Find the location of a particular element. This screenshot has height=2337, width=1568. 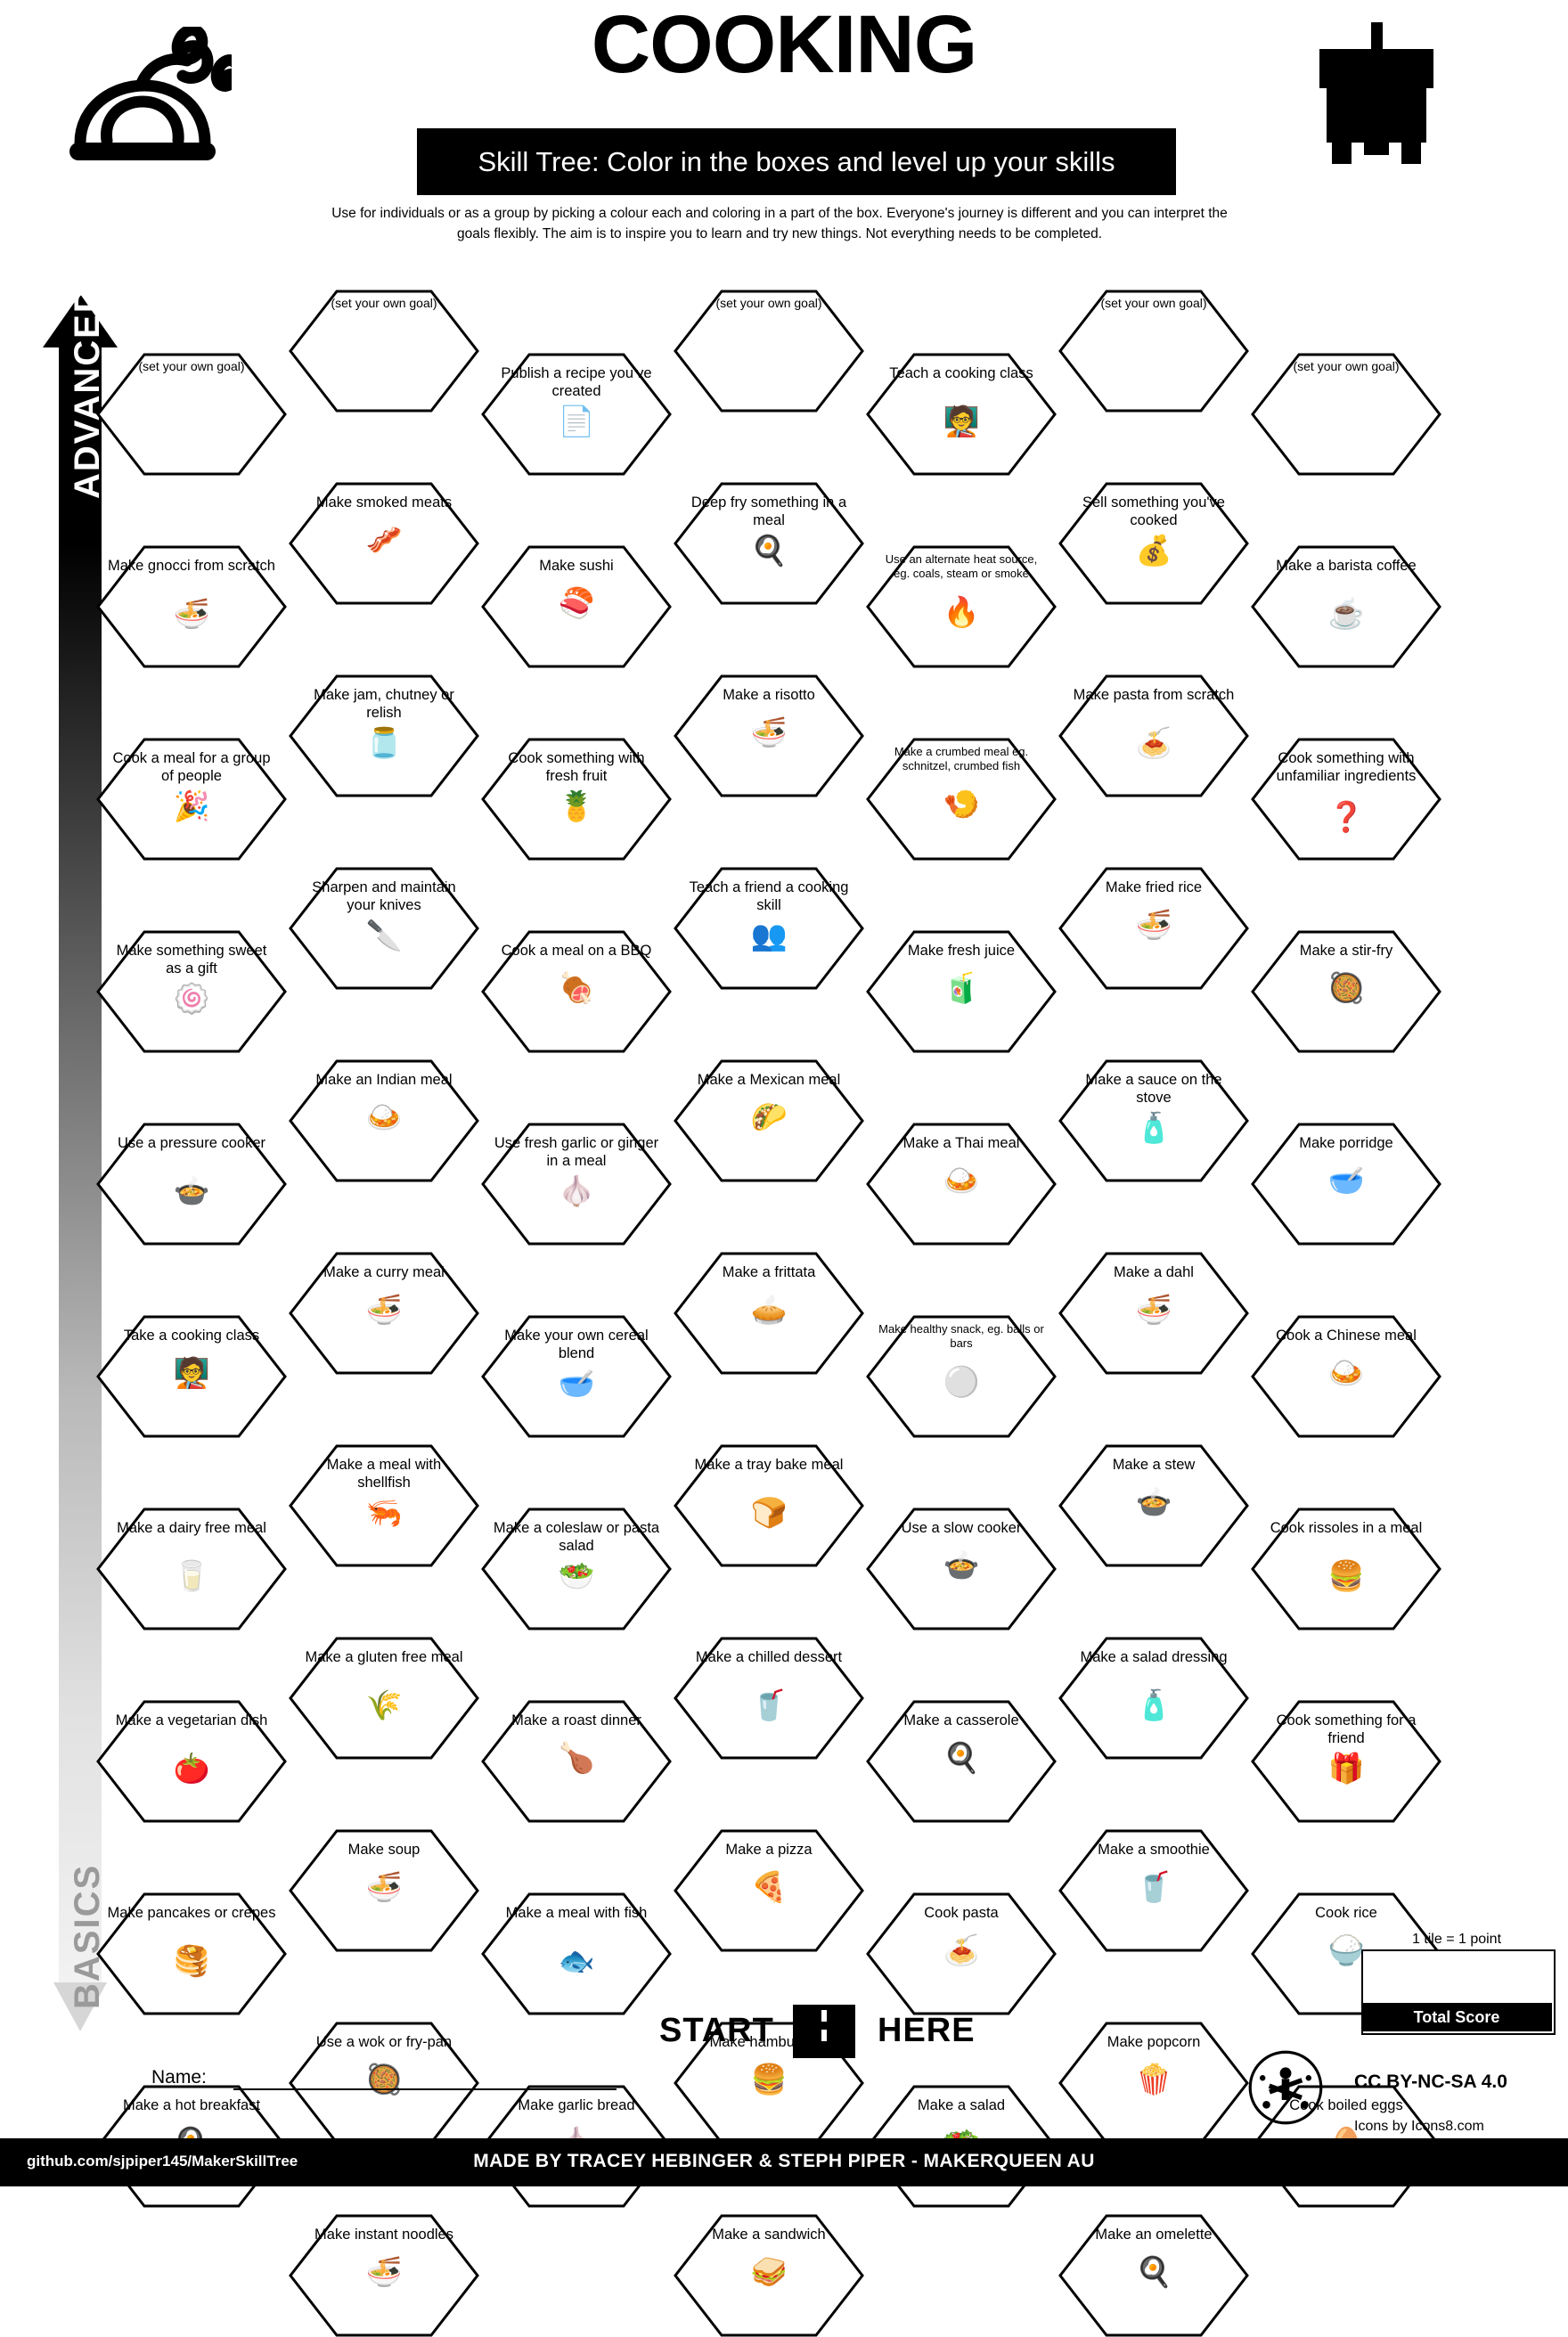

skill-tile: Make a curry meal 🍜 is located at coordinates (384, 1313).